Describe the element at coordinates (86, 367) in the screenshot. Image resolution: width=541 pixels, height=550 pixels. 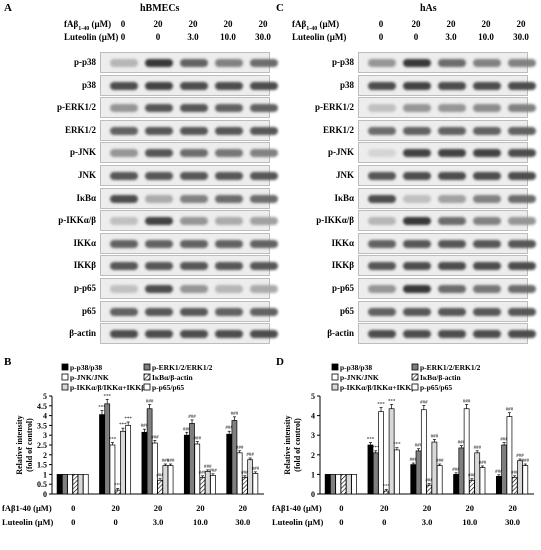
I see `legend-label: p-p38/p38` at that location.